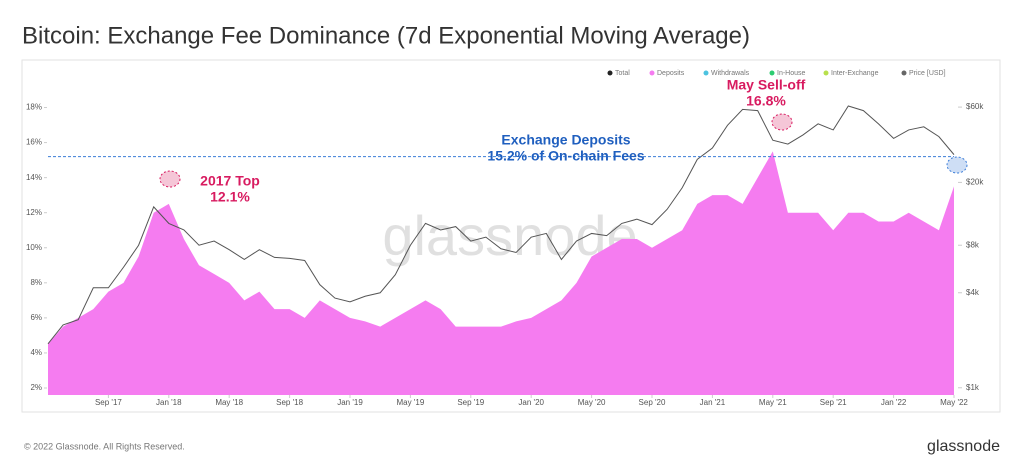 This screenshot has height=473, width=1024. I want to click on x-tick-label: Sep '21, so click(833, 402).